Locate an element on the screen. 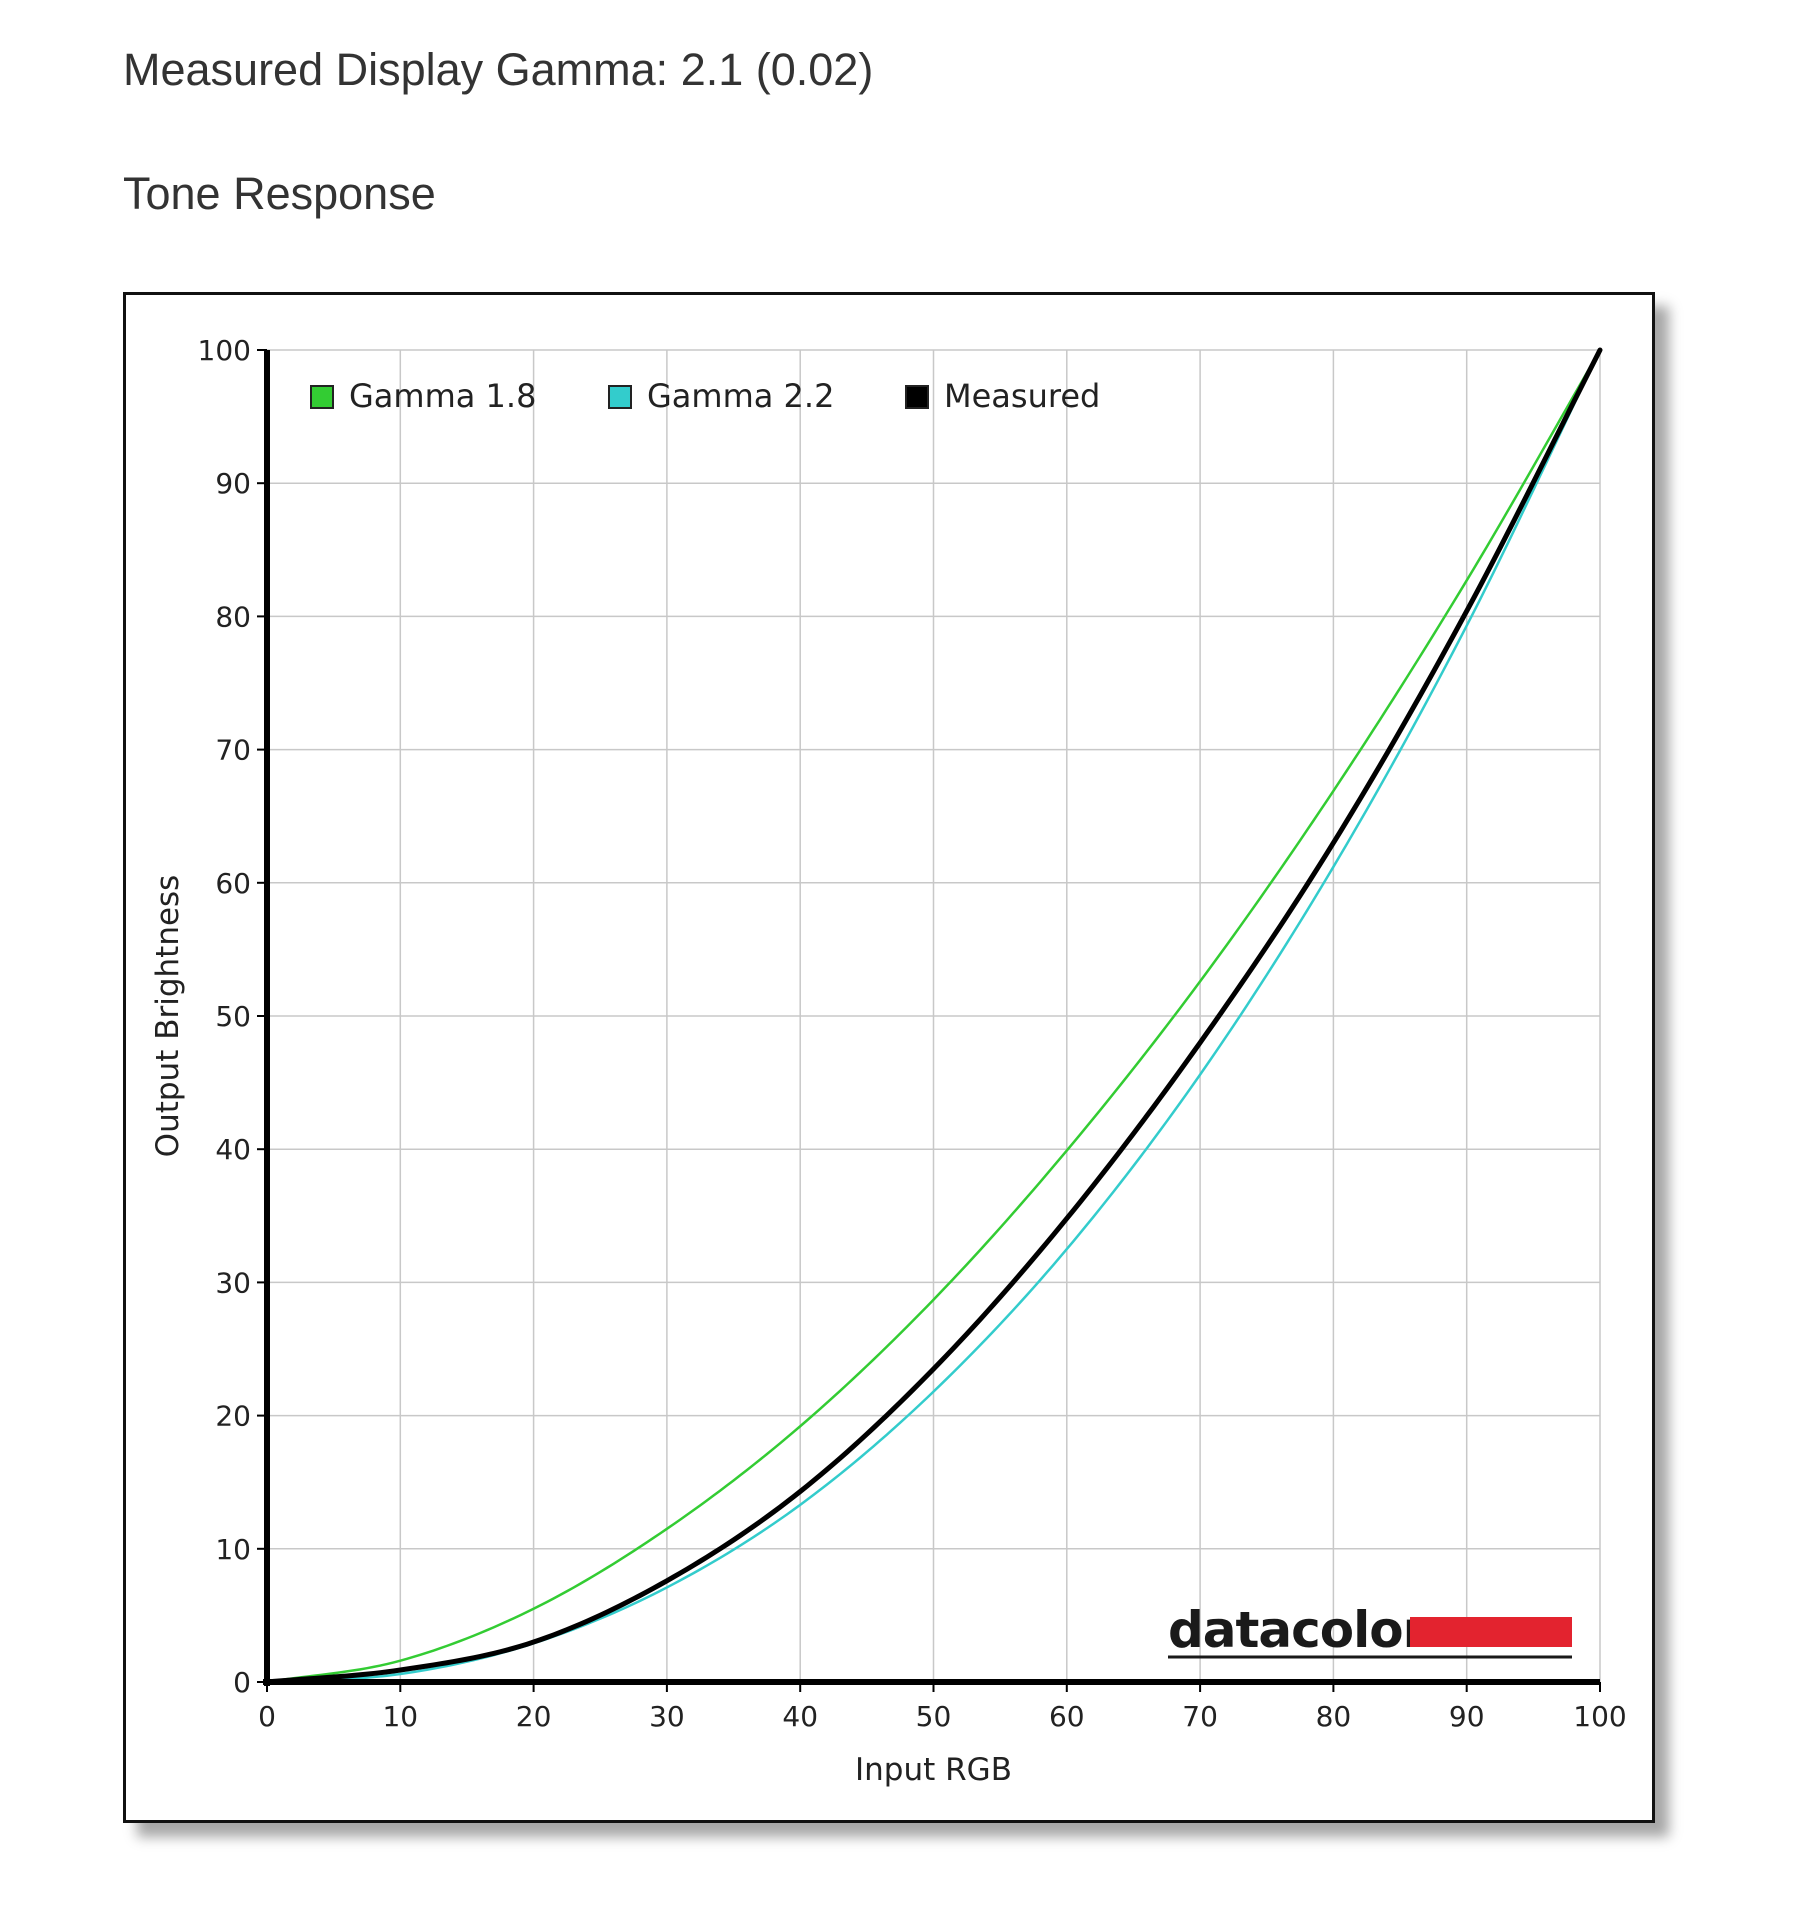 The image size is (1795, 1920). tone-response-heading: Tone Response is located at coordinates (279, 193).